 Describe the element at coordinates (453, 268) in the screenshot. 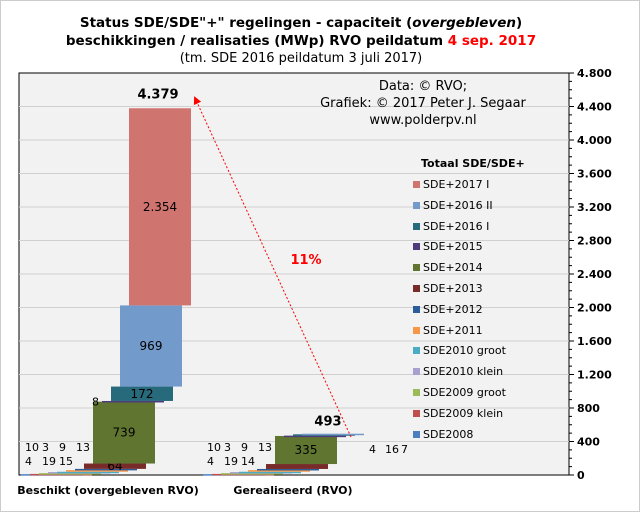

I see `legend-label: SDE+2014` at that location.